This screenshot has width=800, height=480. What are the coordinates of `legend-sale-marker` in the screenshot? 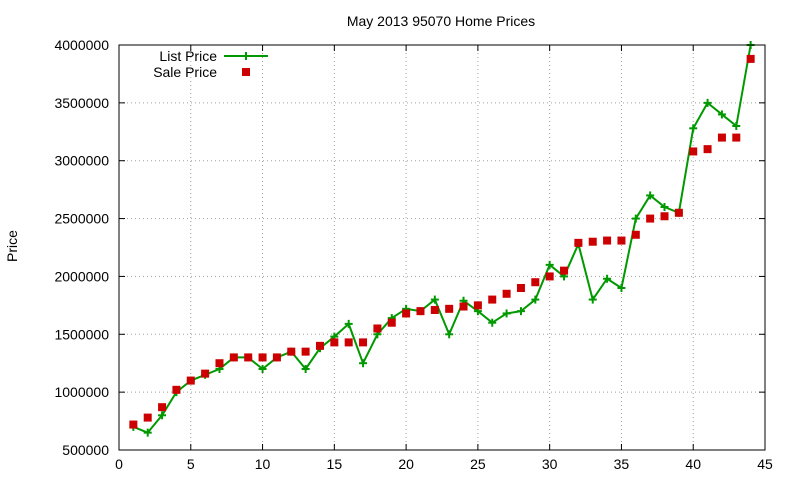 It's located at (246, 72).